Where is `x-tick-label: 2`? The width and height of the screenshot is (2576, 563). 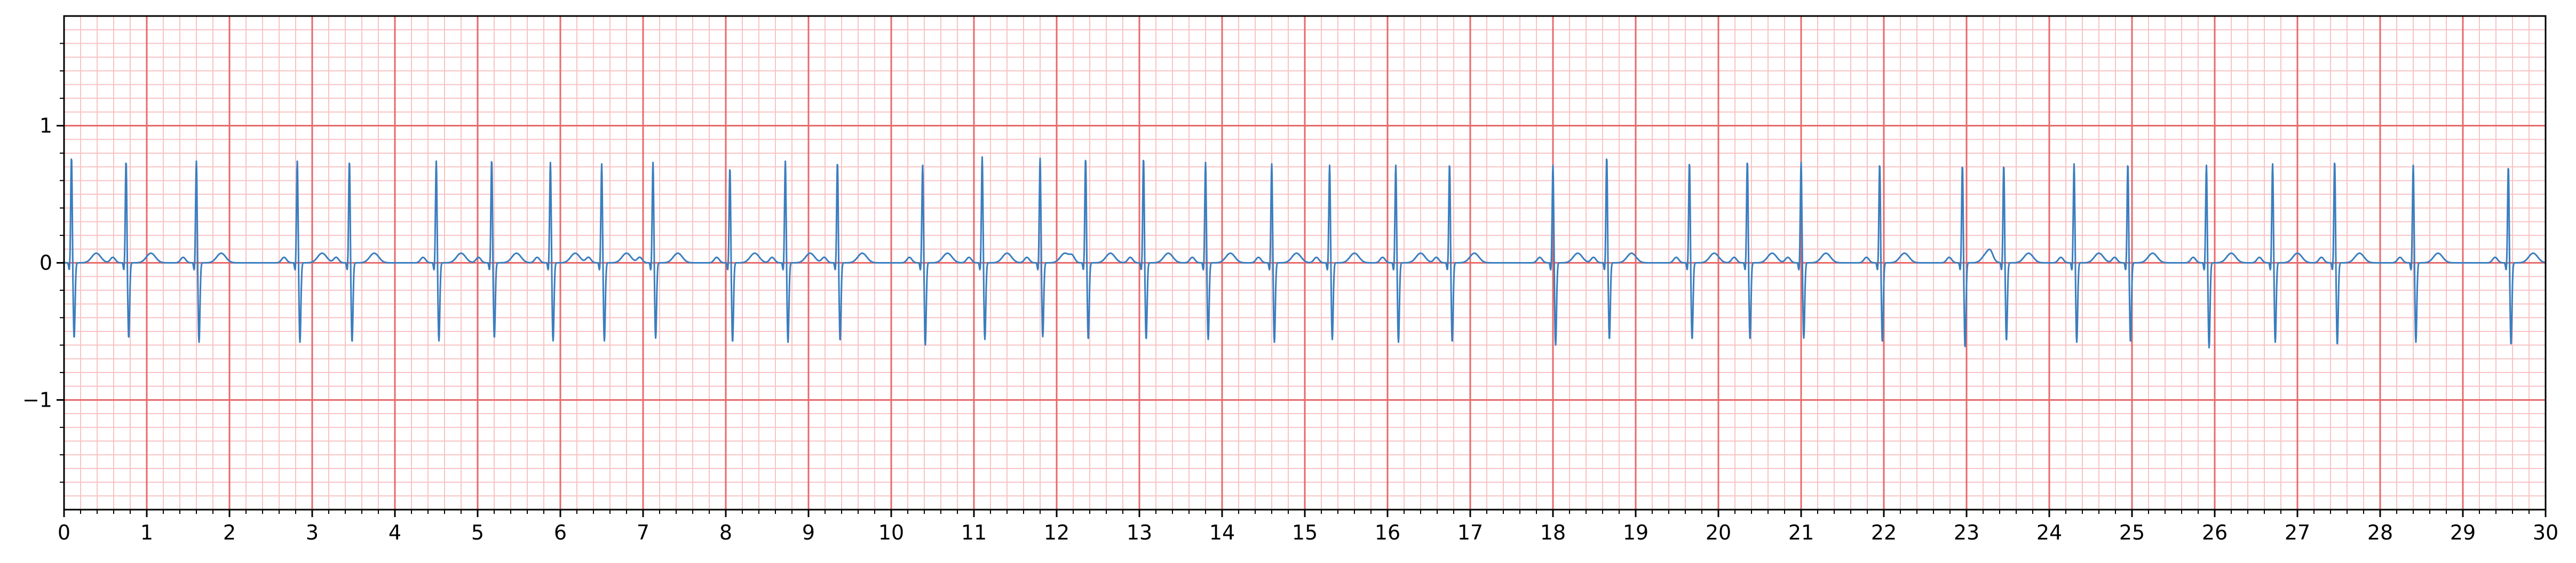
x-tick-label: 2 is located at coordinates (229, 532).